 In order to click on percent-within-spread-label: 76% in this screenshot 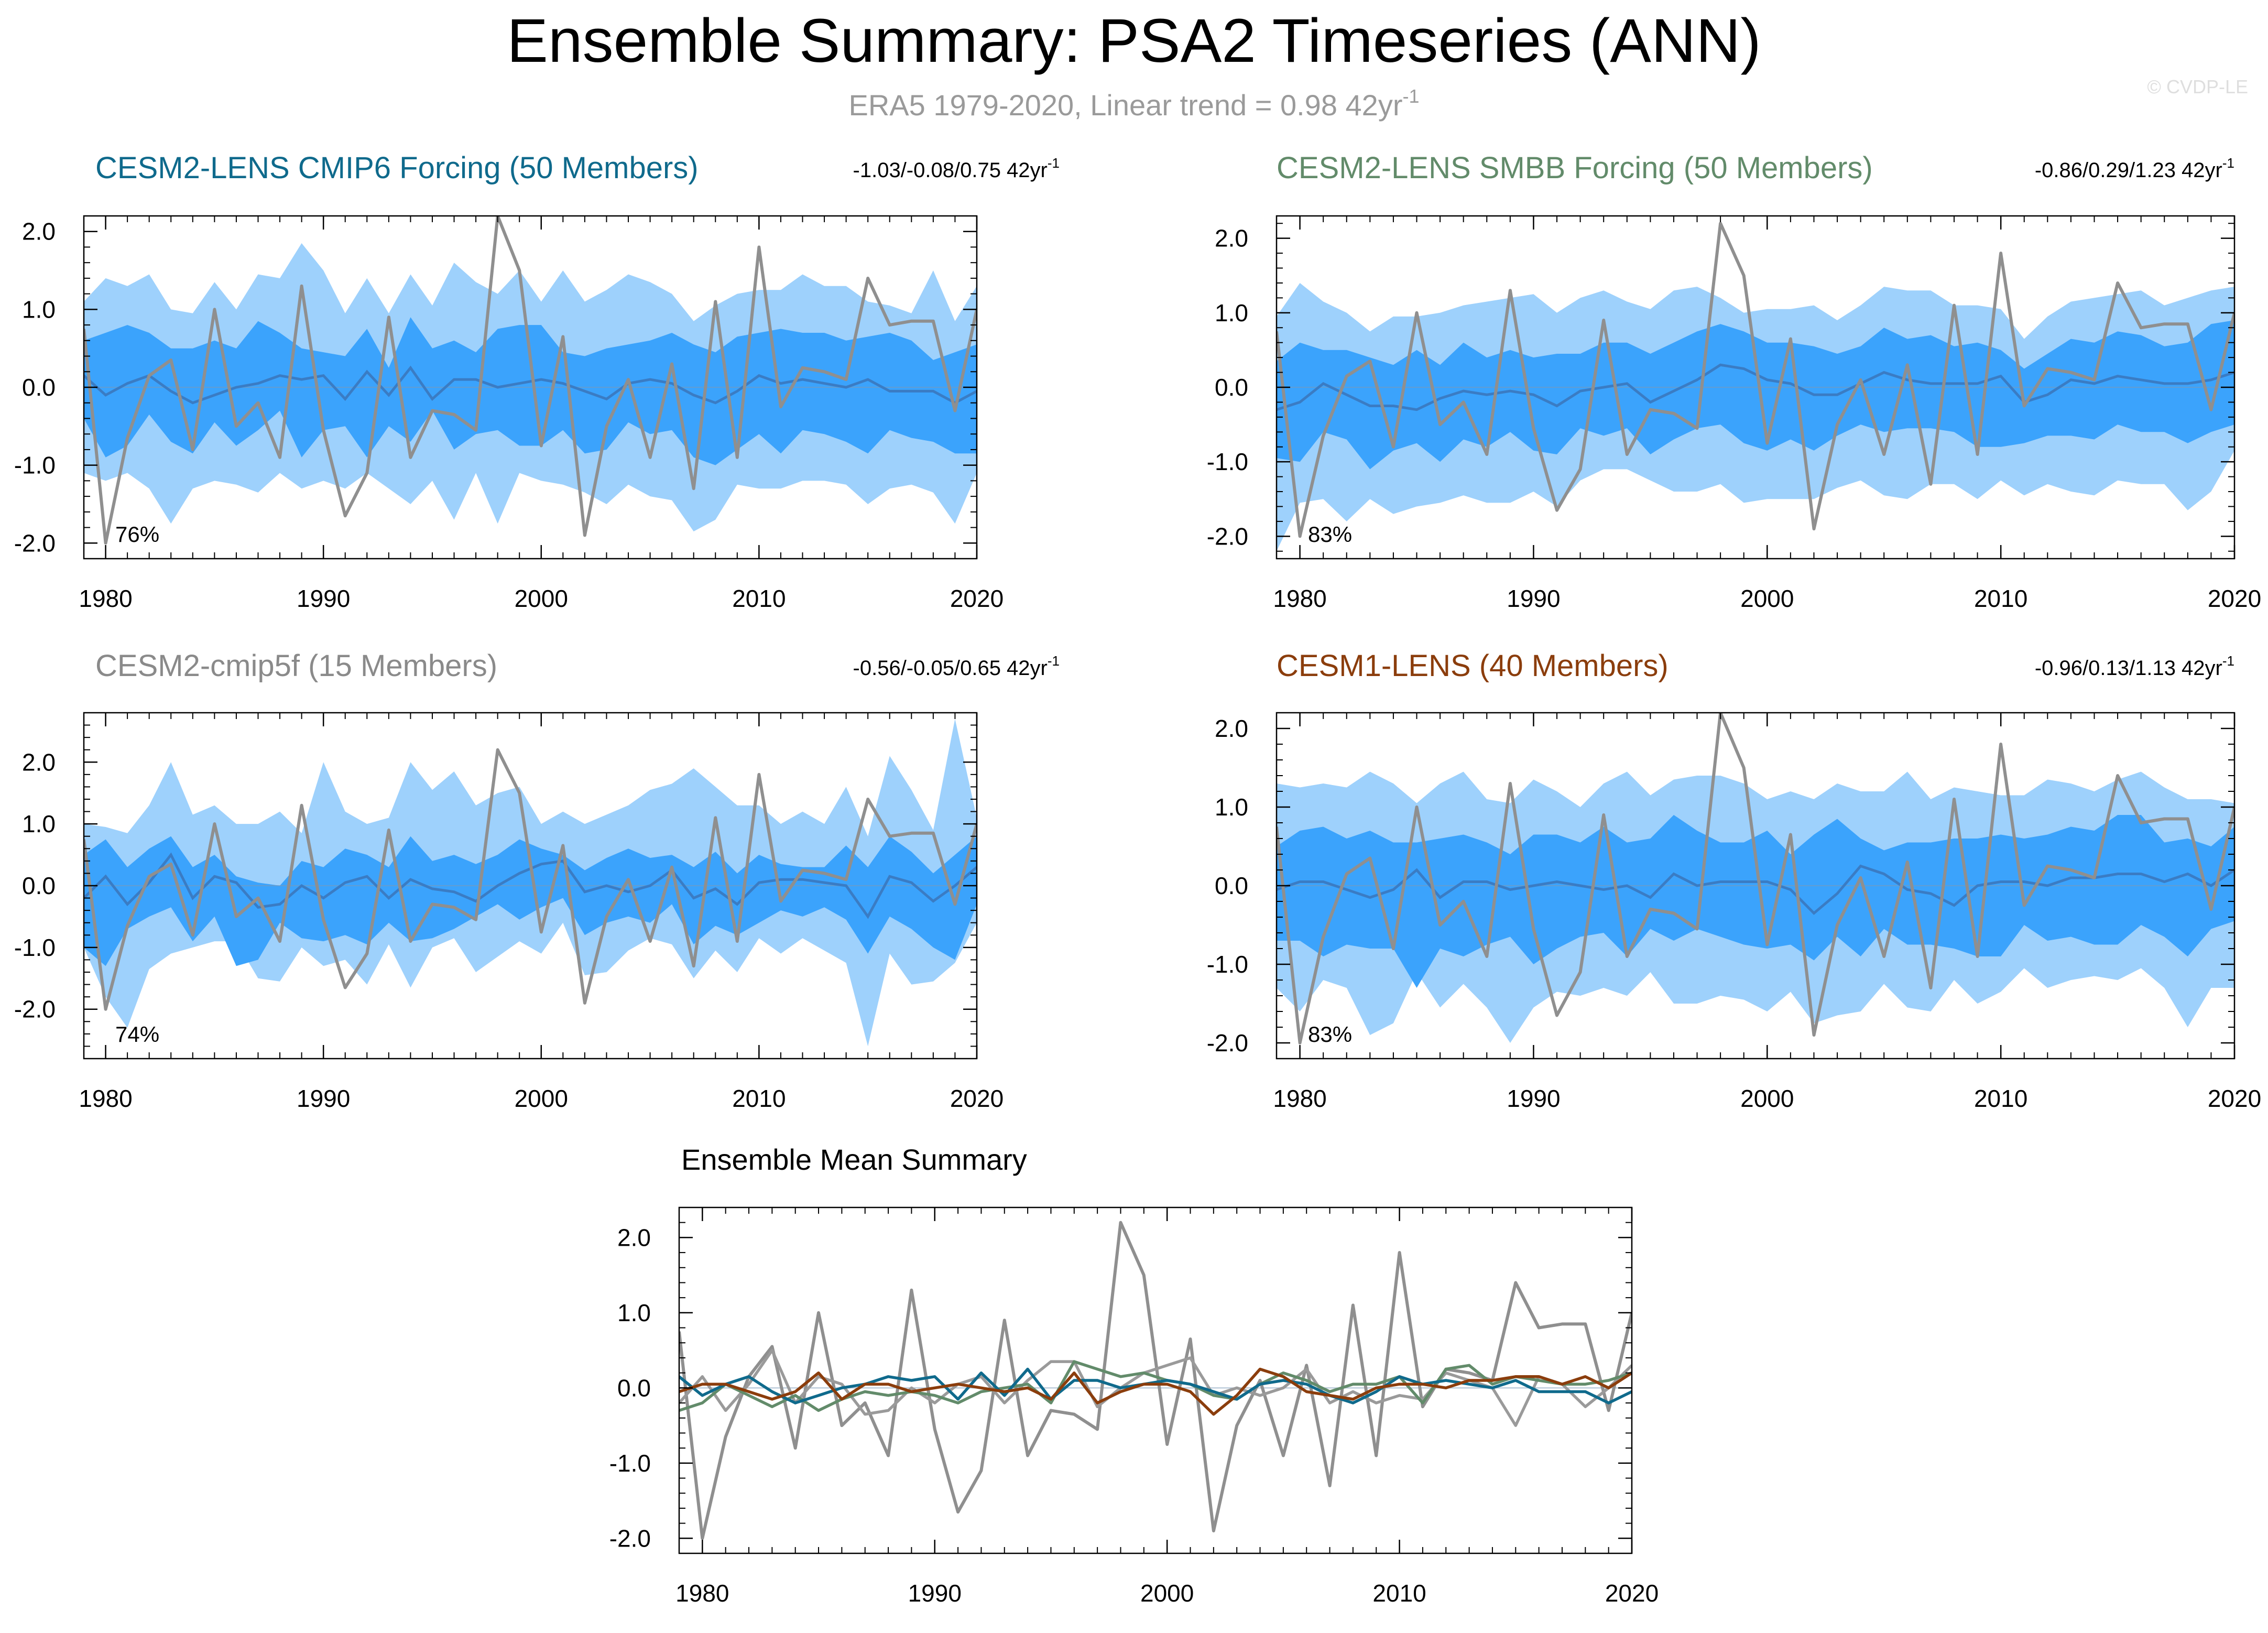, I will do `click(137, 534)`.